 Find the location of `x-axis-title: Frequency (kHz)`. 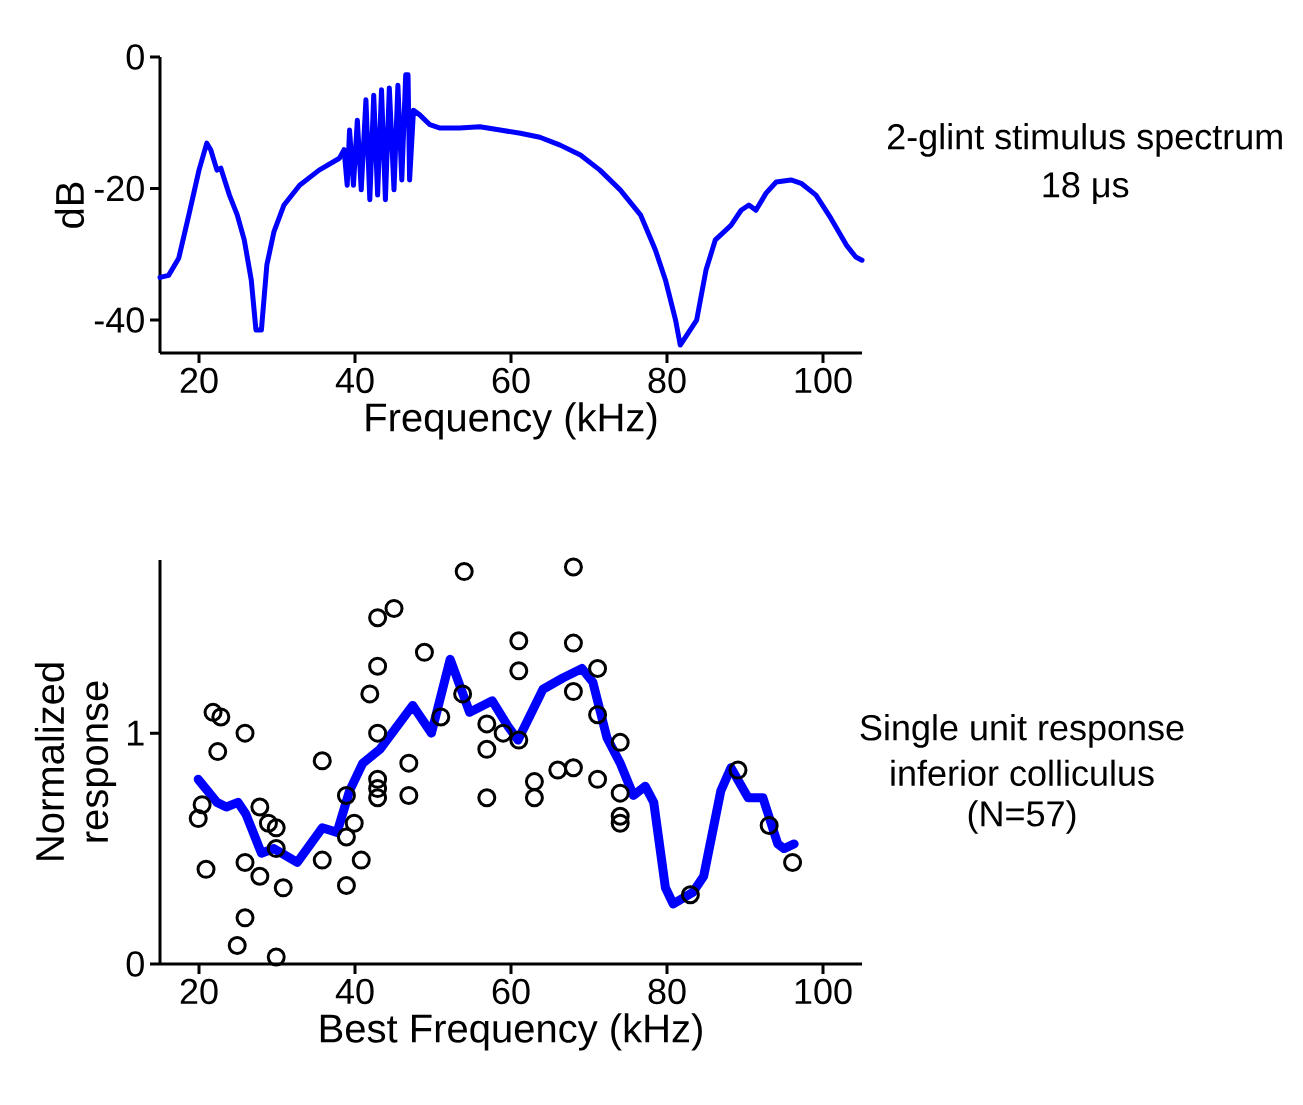

x-axis-title: Frequency (kHz) is located at coordinates (511, 421).